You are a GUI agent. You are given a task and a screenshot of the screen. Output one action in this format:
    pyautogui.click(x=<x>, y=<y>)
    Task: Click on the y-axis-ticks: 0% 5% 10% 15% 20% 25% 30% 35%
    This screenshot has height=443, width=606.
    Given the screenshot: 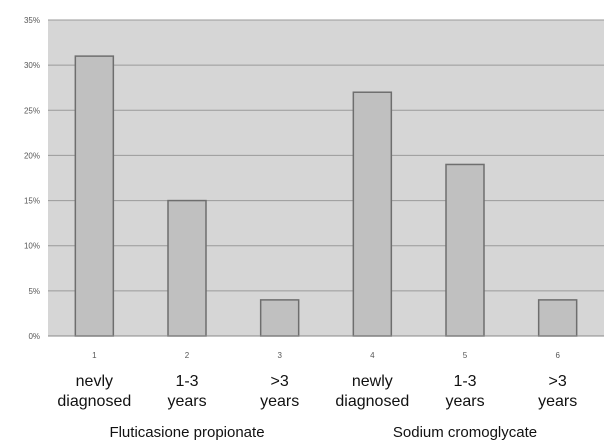 What is the action you would take?
    pyautogui.click(x=32, y=178)
    